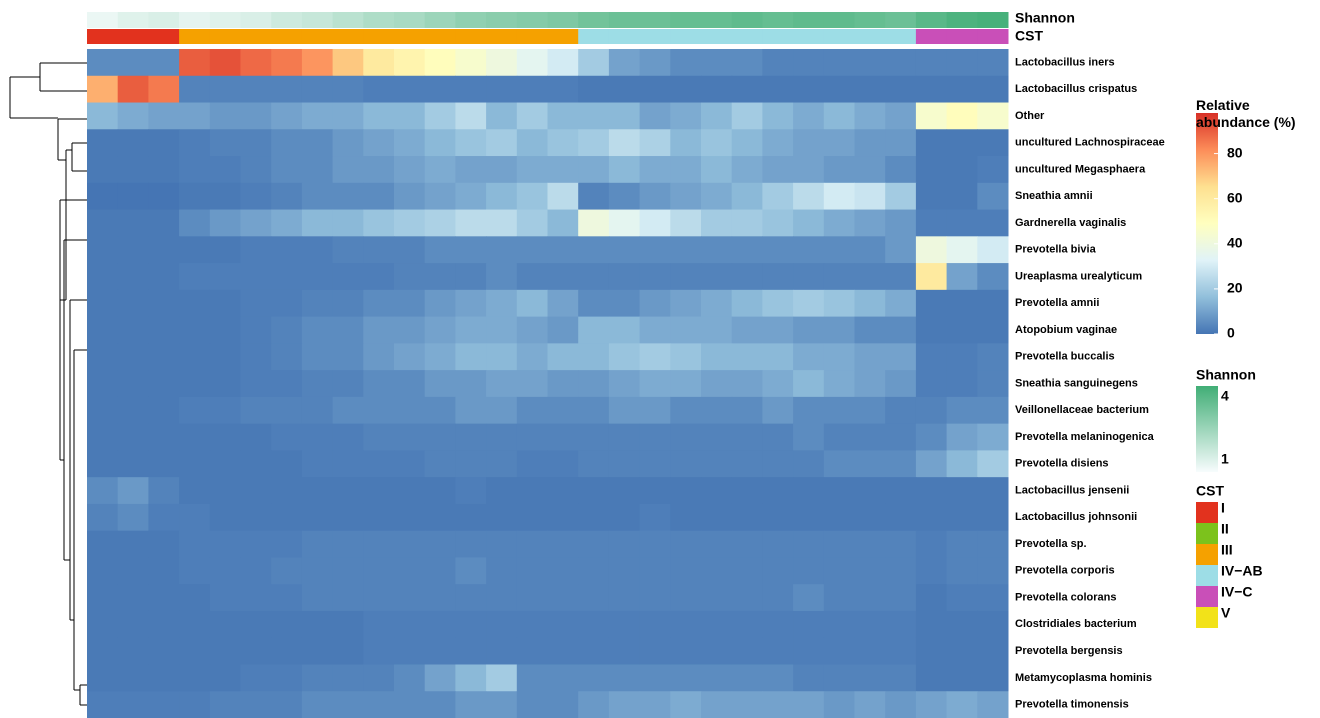 Image resolution: width=1320 pixels, height=718 pixels. What do you see at coordinates (1085, 437) in the screenshot?
I see `row-label: Prevotella melaninogenica` at bounding box center [1085, 437].